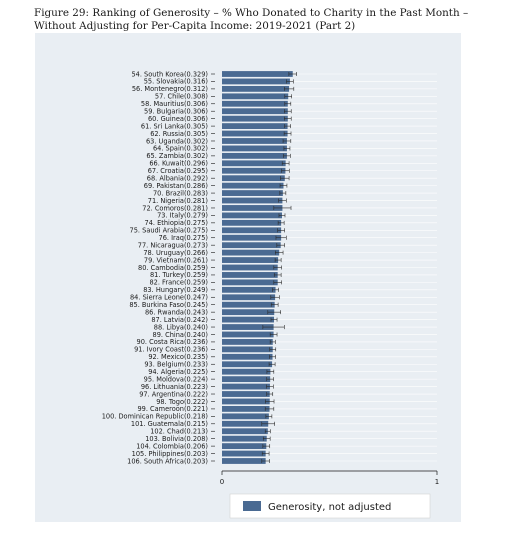 The width and height of the screenshot is (509, 534). Describe the element at coordinates (174, 387) in the screenshot. I see `category-label: 96. Lithuania(0.223)` at that location.